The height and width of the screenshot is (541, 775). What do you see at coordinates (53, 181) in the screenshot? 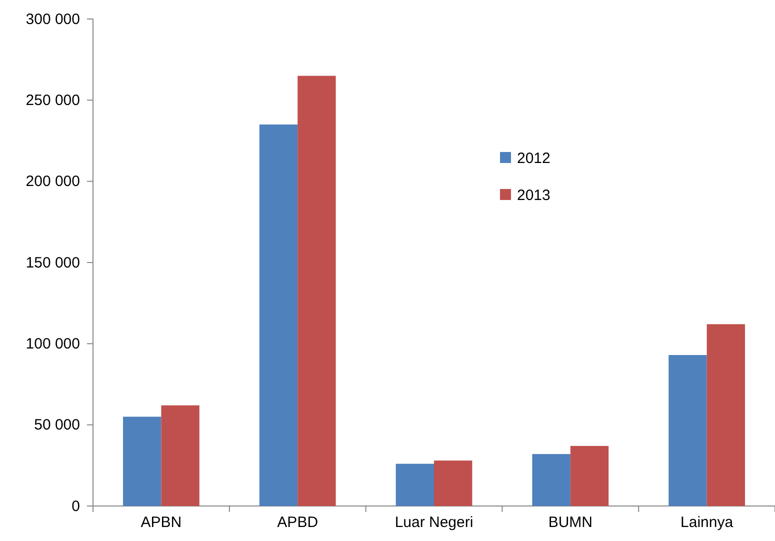
I see `y-tick-label: 200 000` at bounding box center [53, 181].